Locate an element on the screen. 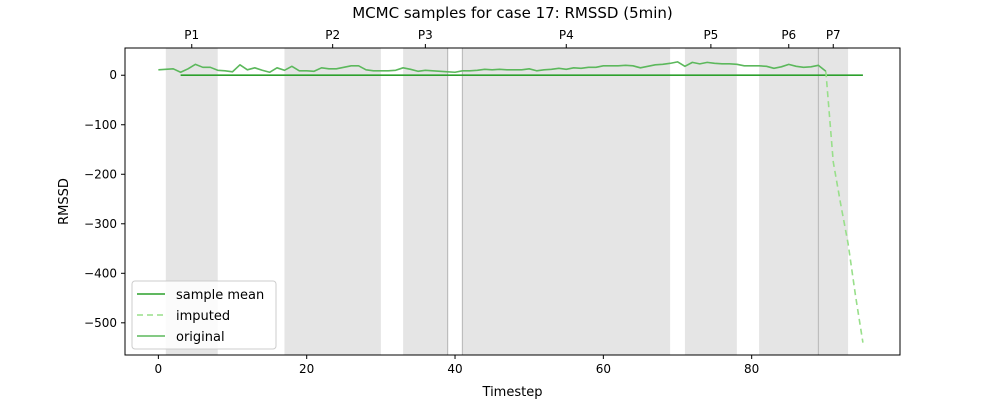 The image size is (1000, 400). legend-label-imputed: imputed is located at coordinates (203, 316).